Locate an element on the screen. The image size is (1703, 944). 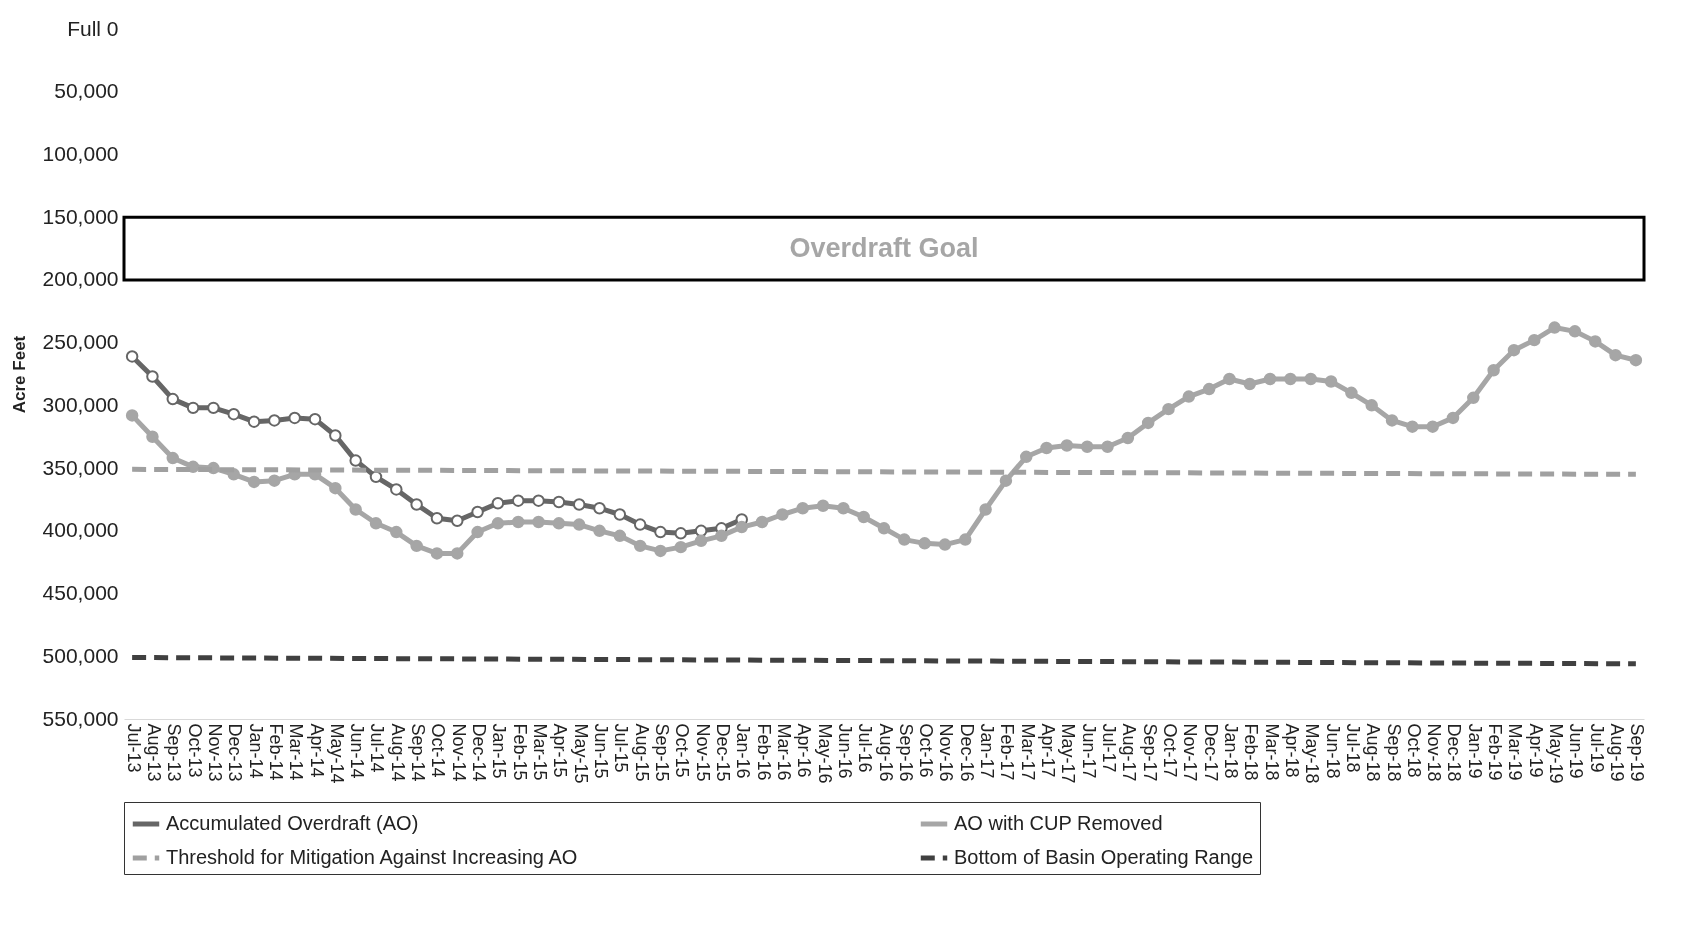
x-tick-label: Dec-13 is located at coordinates (235, 752).